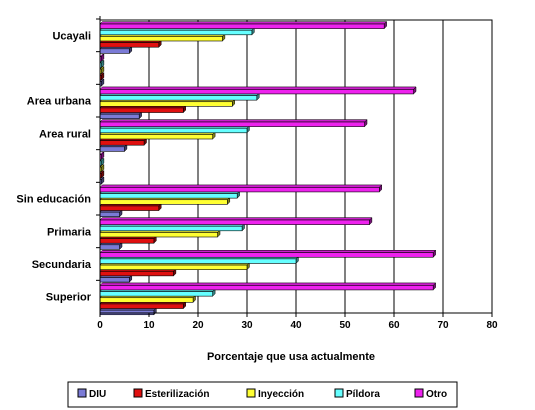 The image size is (535, 410). I want to click on legend-label: DIU, so click(97, 394).